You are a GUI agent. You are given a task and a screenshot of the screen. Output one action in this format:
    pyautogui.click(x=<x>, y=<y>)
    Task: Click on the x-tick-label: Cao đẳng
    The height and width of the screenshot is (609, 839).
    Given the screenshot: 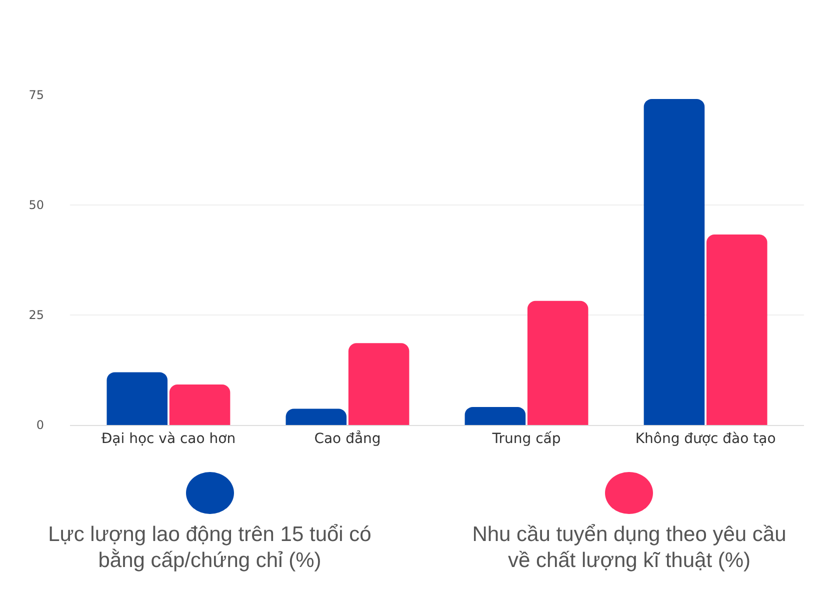 What is the action you would take?
    pyautogui.click(x=347, y=438)
    